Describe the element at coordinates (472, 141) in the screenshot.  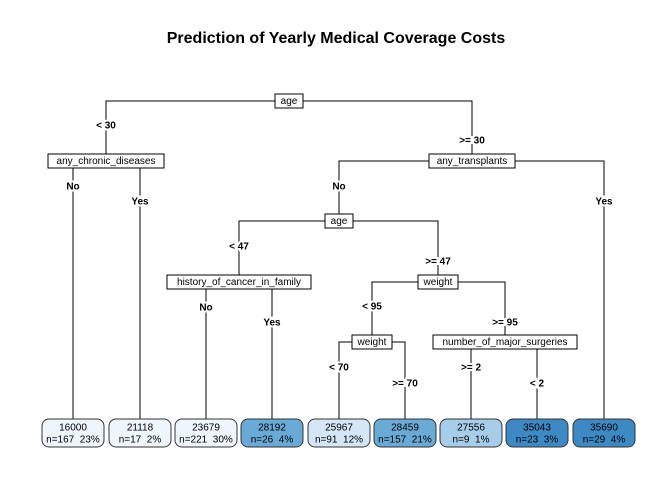
I see `branch-label-ge30: >= 30` at that location.